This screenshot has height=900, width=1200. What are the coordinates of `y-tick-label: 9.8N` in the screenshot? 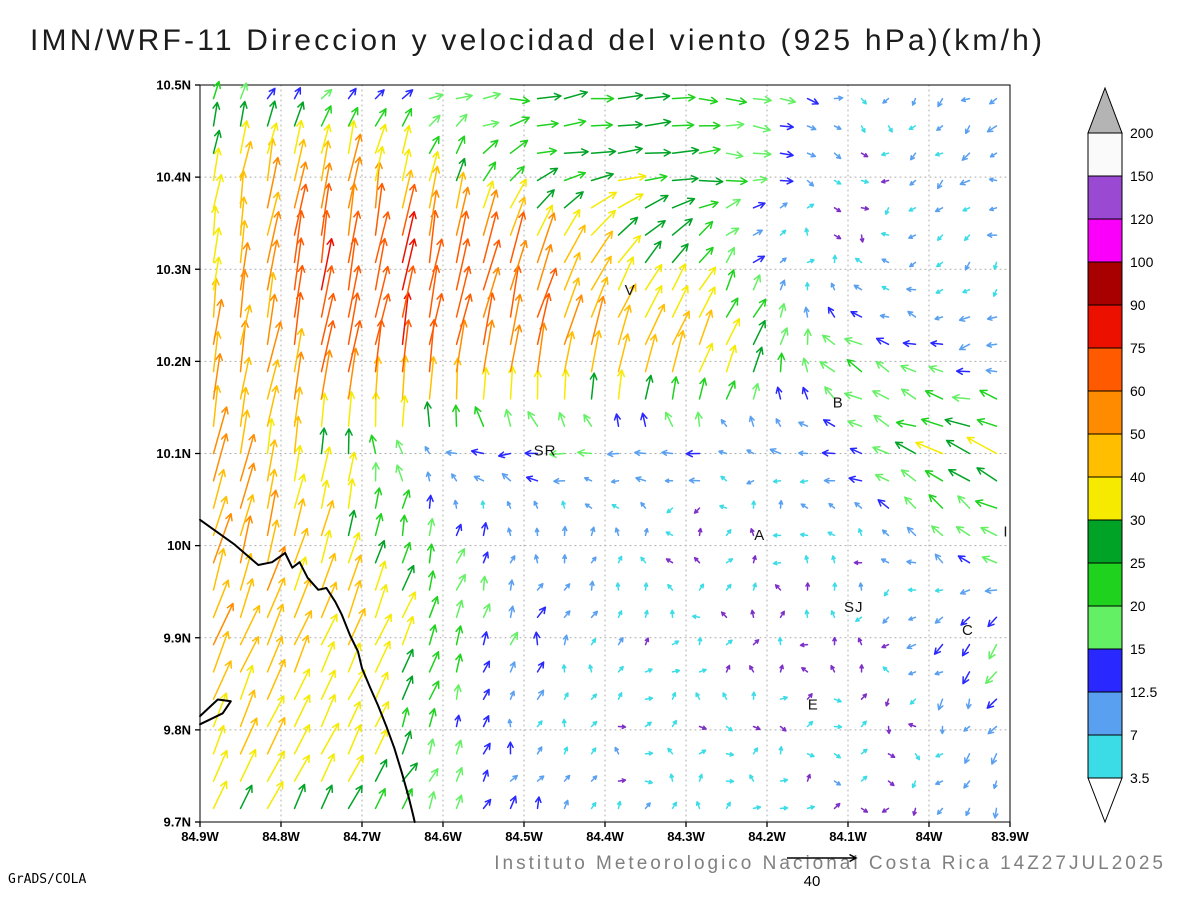 It's located at (177, 729).